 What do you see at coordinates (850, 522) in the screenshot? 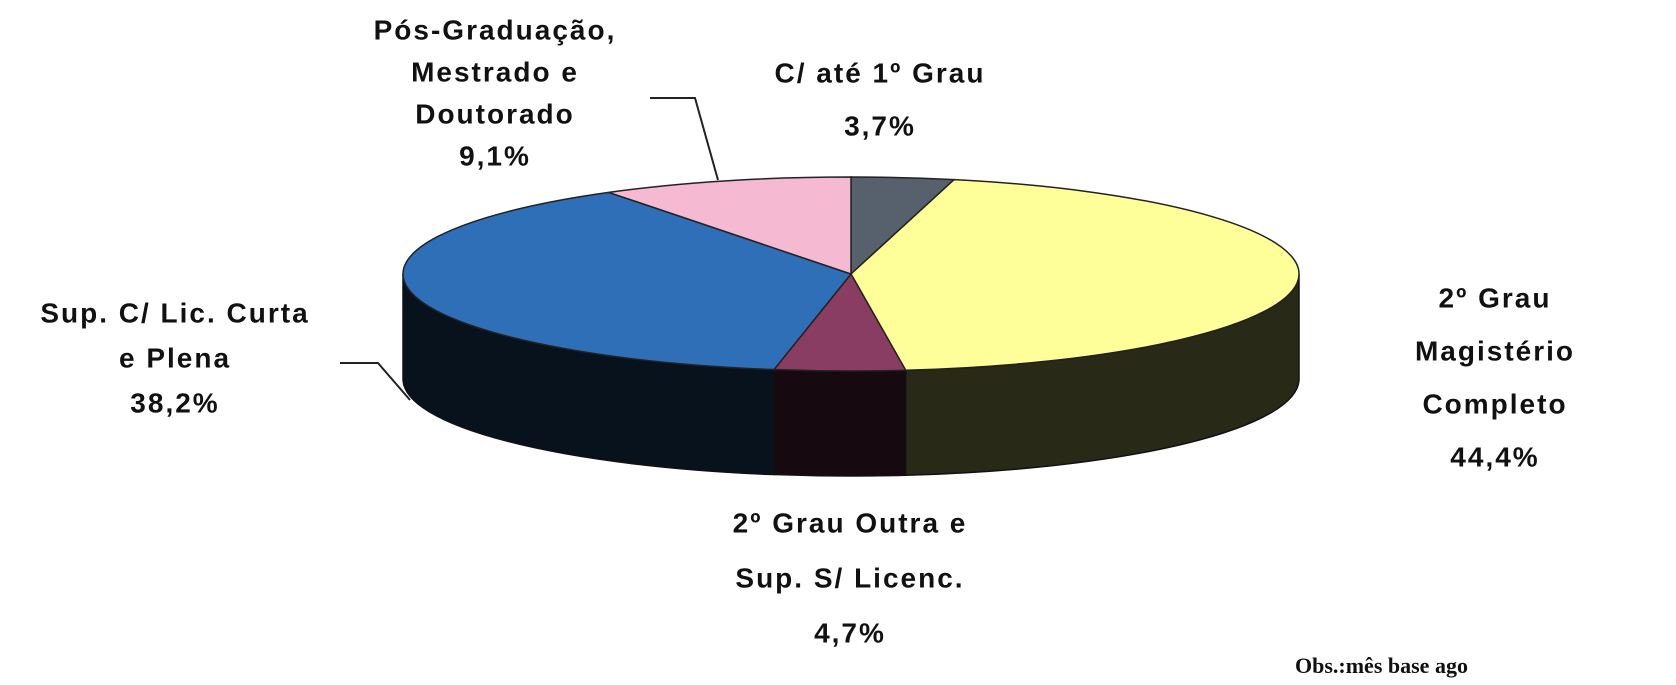
I see `slice-label: 2º Grau Outra e` at bounding box center [850, 522].